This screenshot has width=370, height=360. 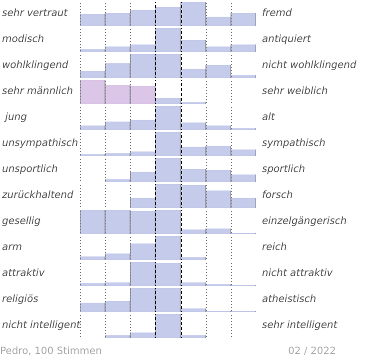 I want to click on y2-axis-title: einzelgängerisch, so click(x=304, y=221).